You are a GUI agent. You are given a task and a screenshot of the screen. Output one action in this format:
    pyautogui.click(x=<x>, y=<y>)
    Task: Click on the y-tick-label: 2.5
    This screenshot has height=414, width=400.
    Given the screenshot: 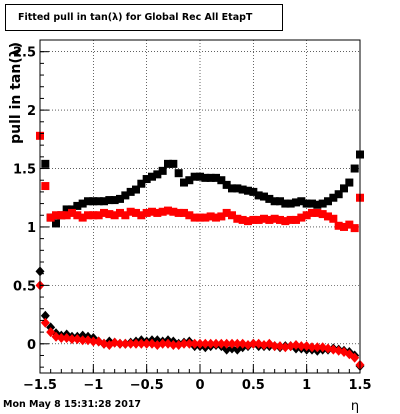 What is the action you would take?
    pyautogui.click(x=24, y=53)
    